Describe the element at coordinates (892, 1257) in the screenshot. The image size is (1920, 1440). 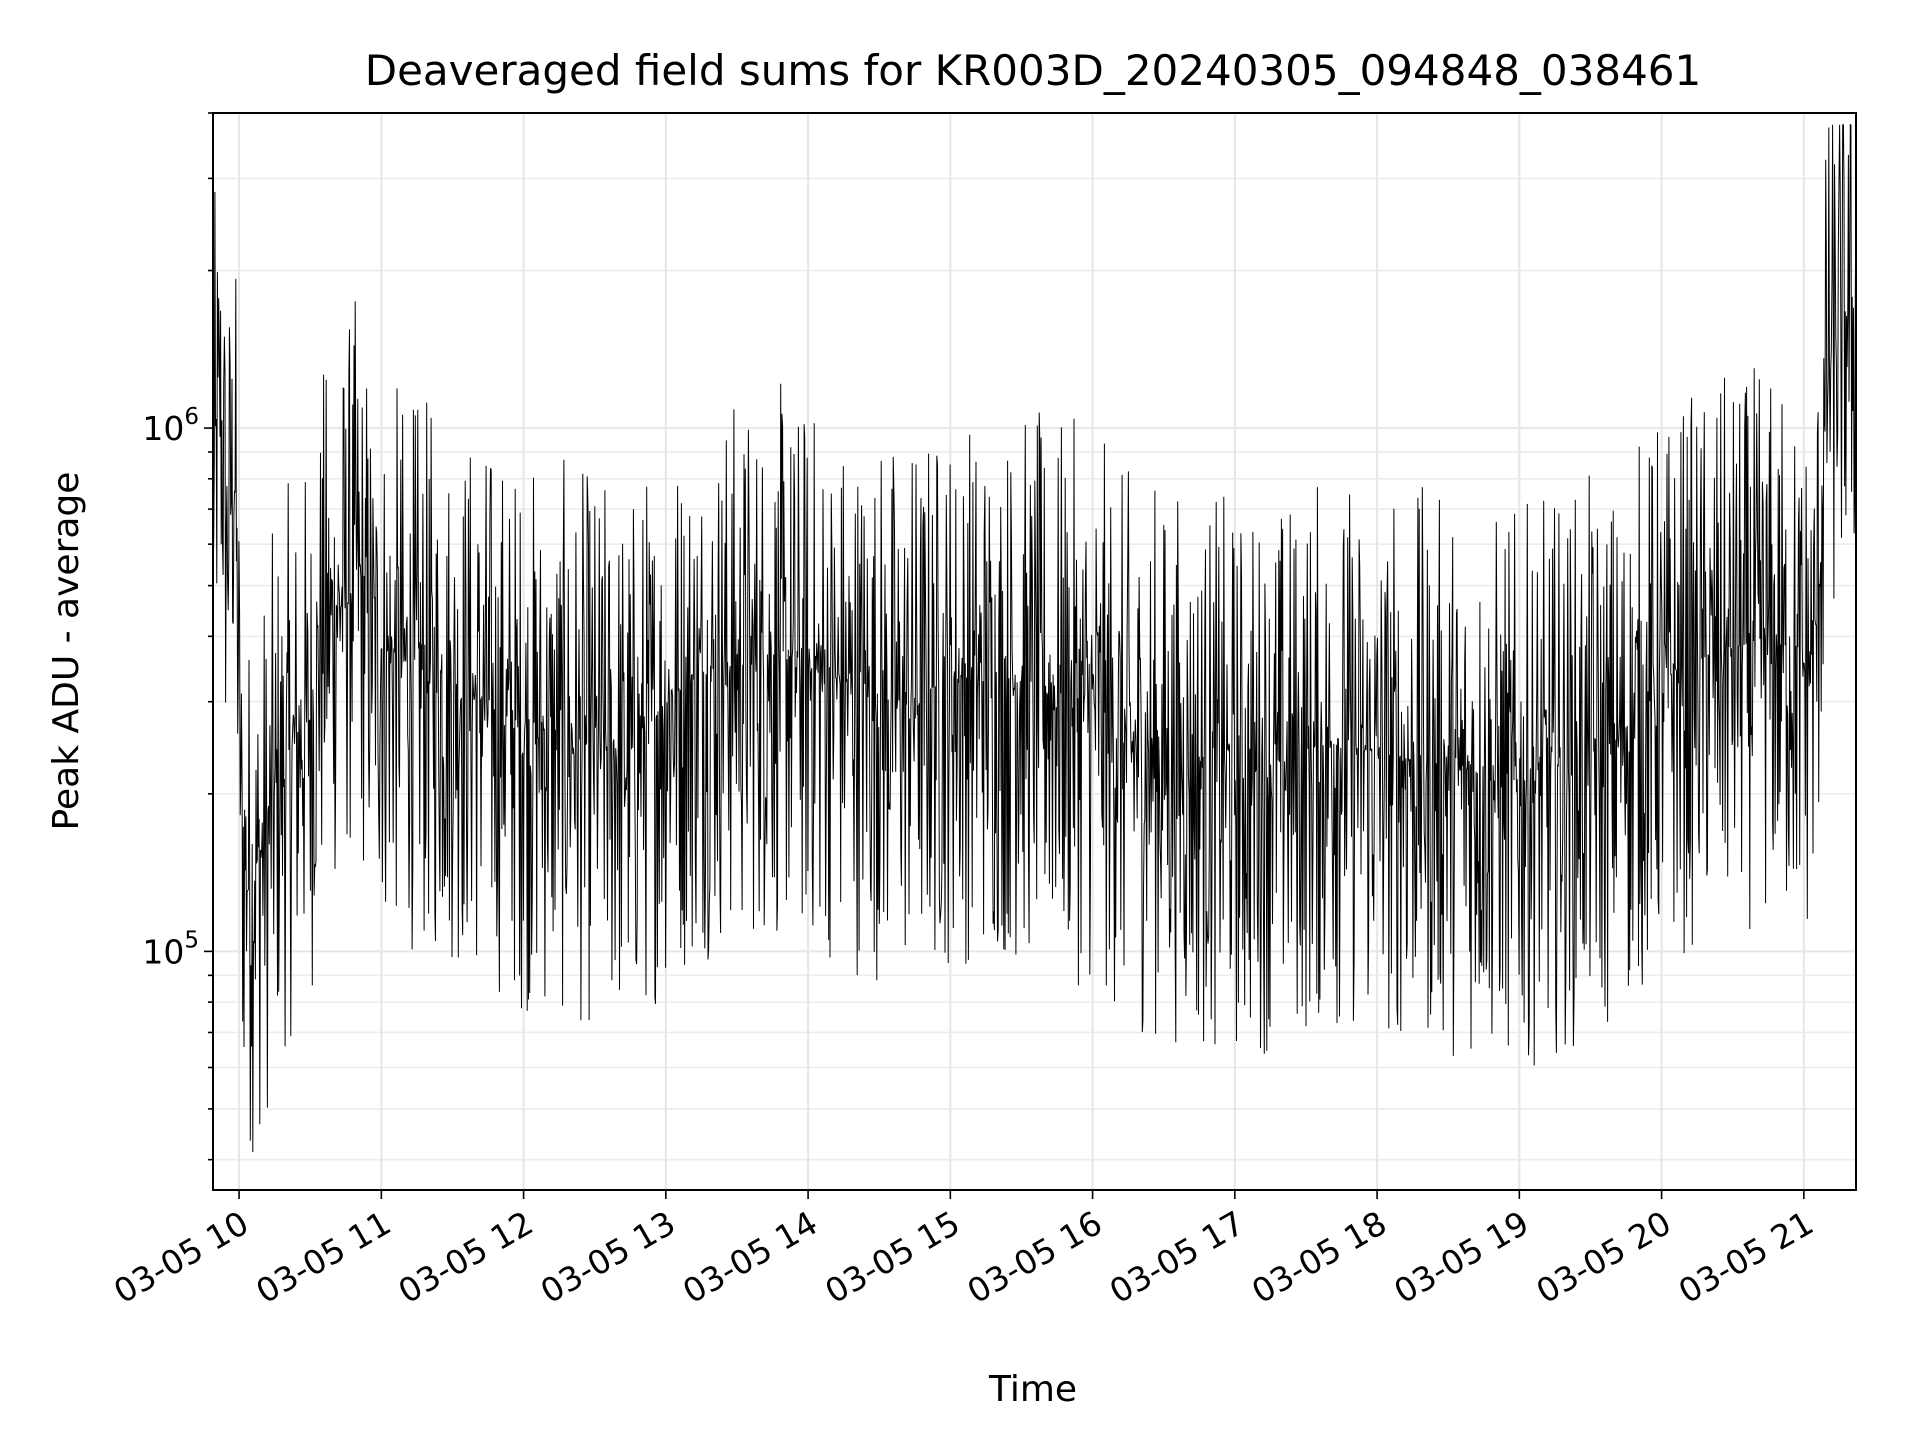
I see `x-tick-label: 03-05 15` at that location.